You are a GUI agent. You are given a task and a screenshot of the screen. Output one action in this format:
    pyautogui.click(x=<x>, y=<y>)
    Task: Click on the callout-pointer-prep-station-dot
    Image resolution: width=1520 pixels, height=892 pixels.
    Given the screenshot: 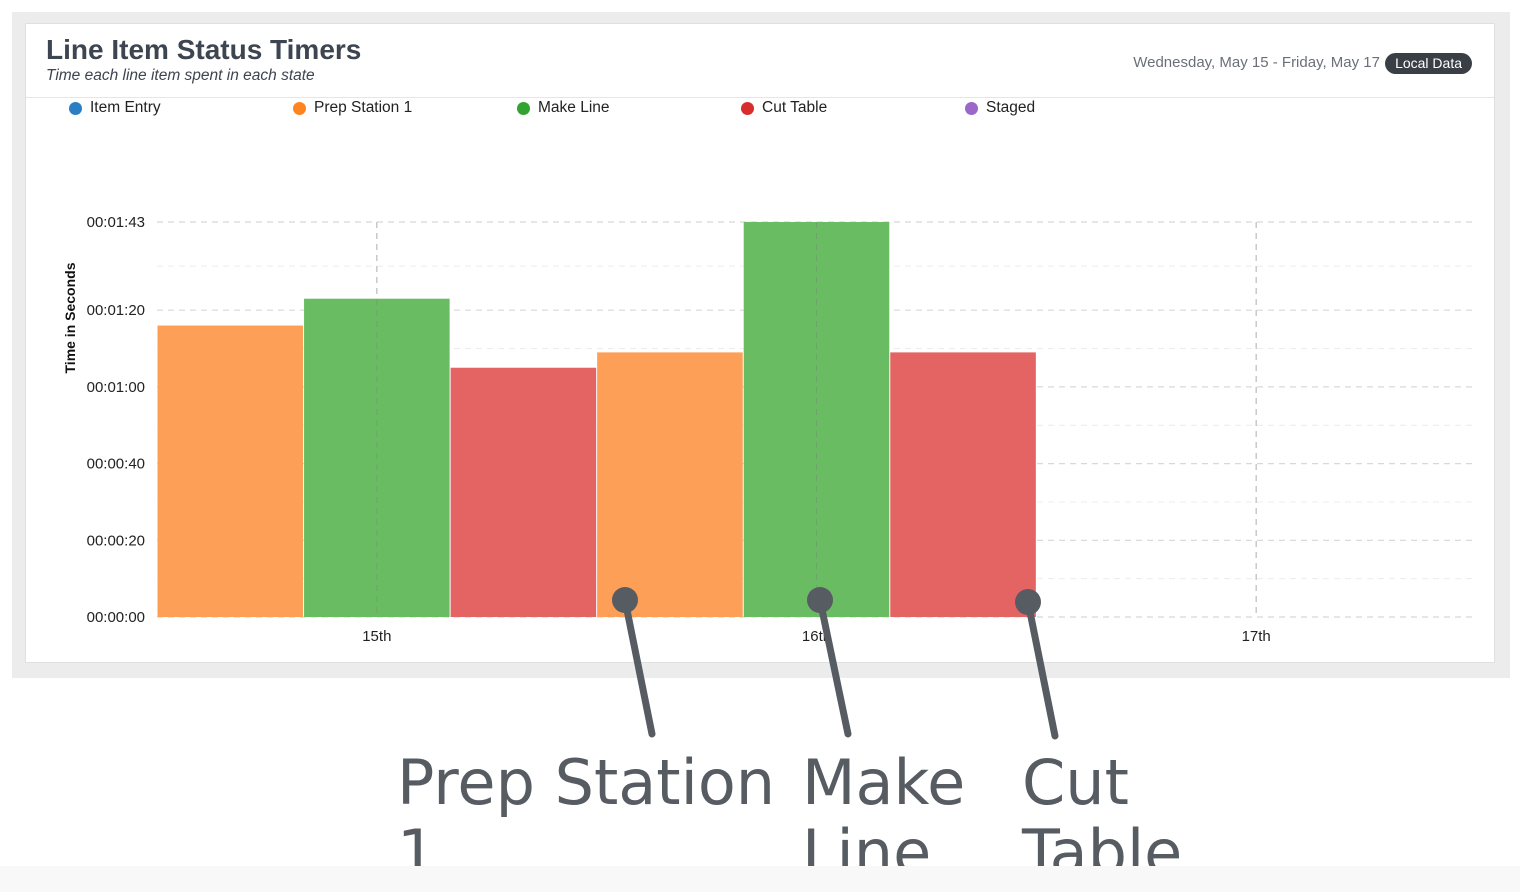 What is the action you would take?
    pyautogui.click(x=625, y=600)
    